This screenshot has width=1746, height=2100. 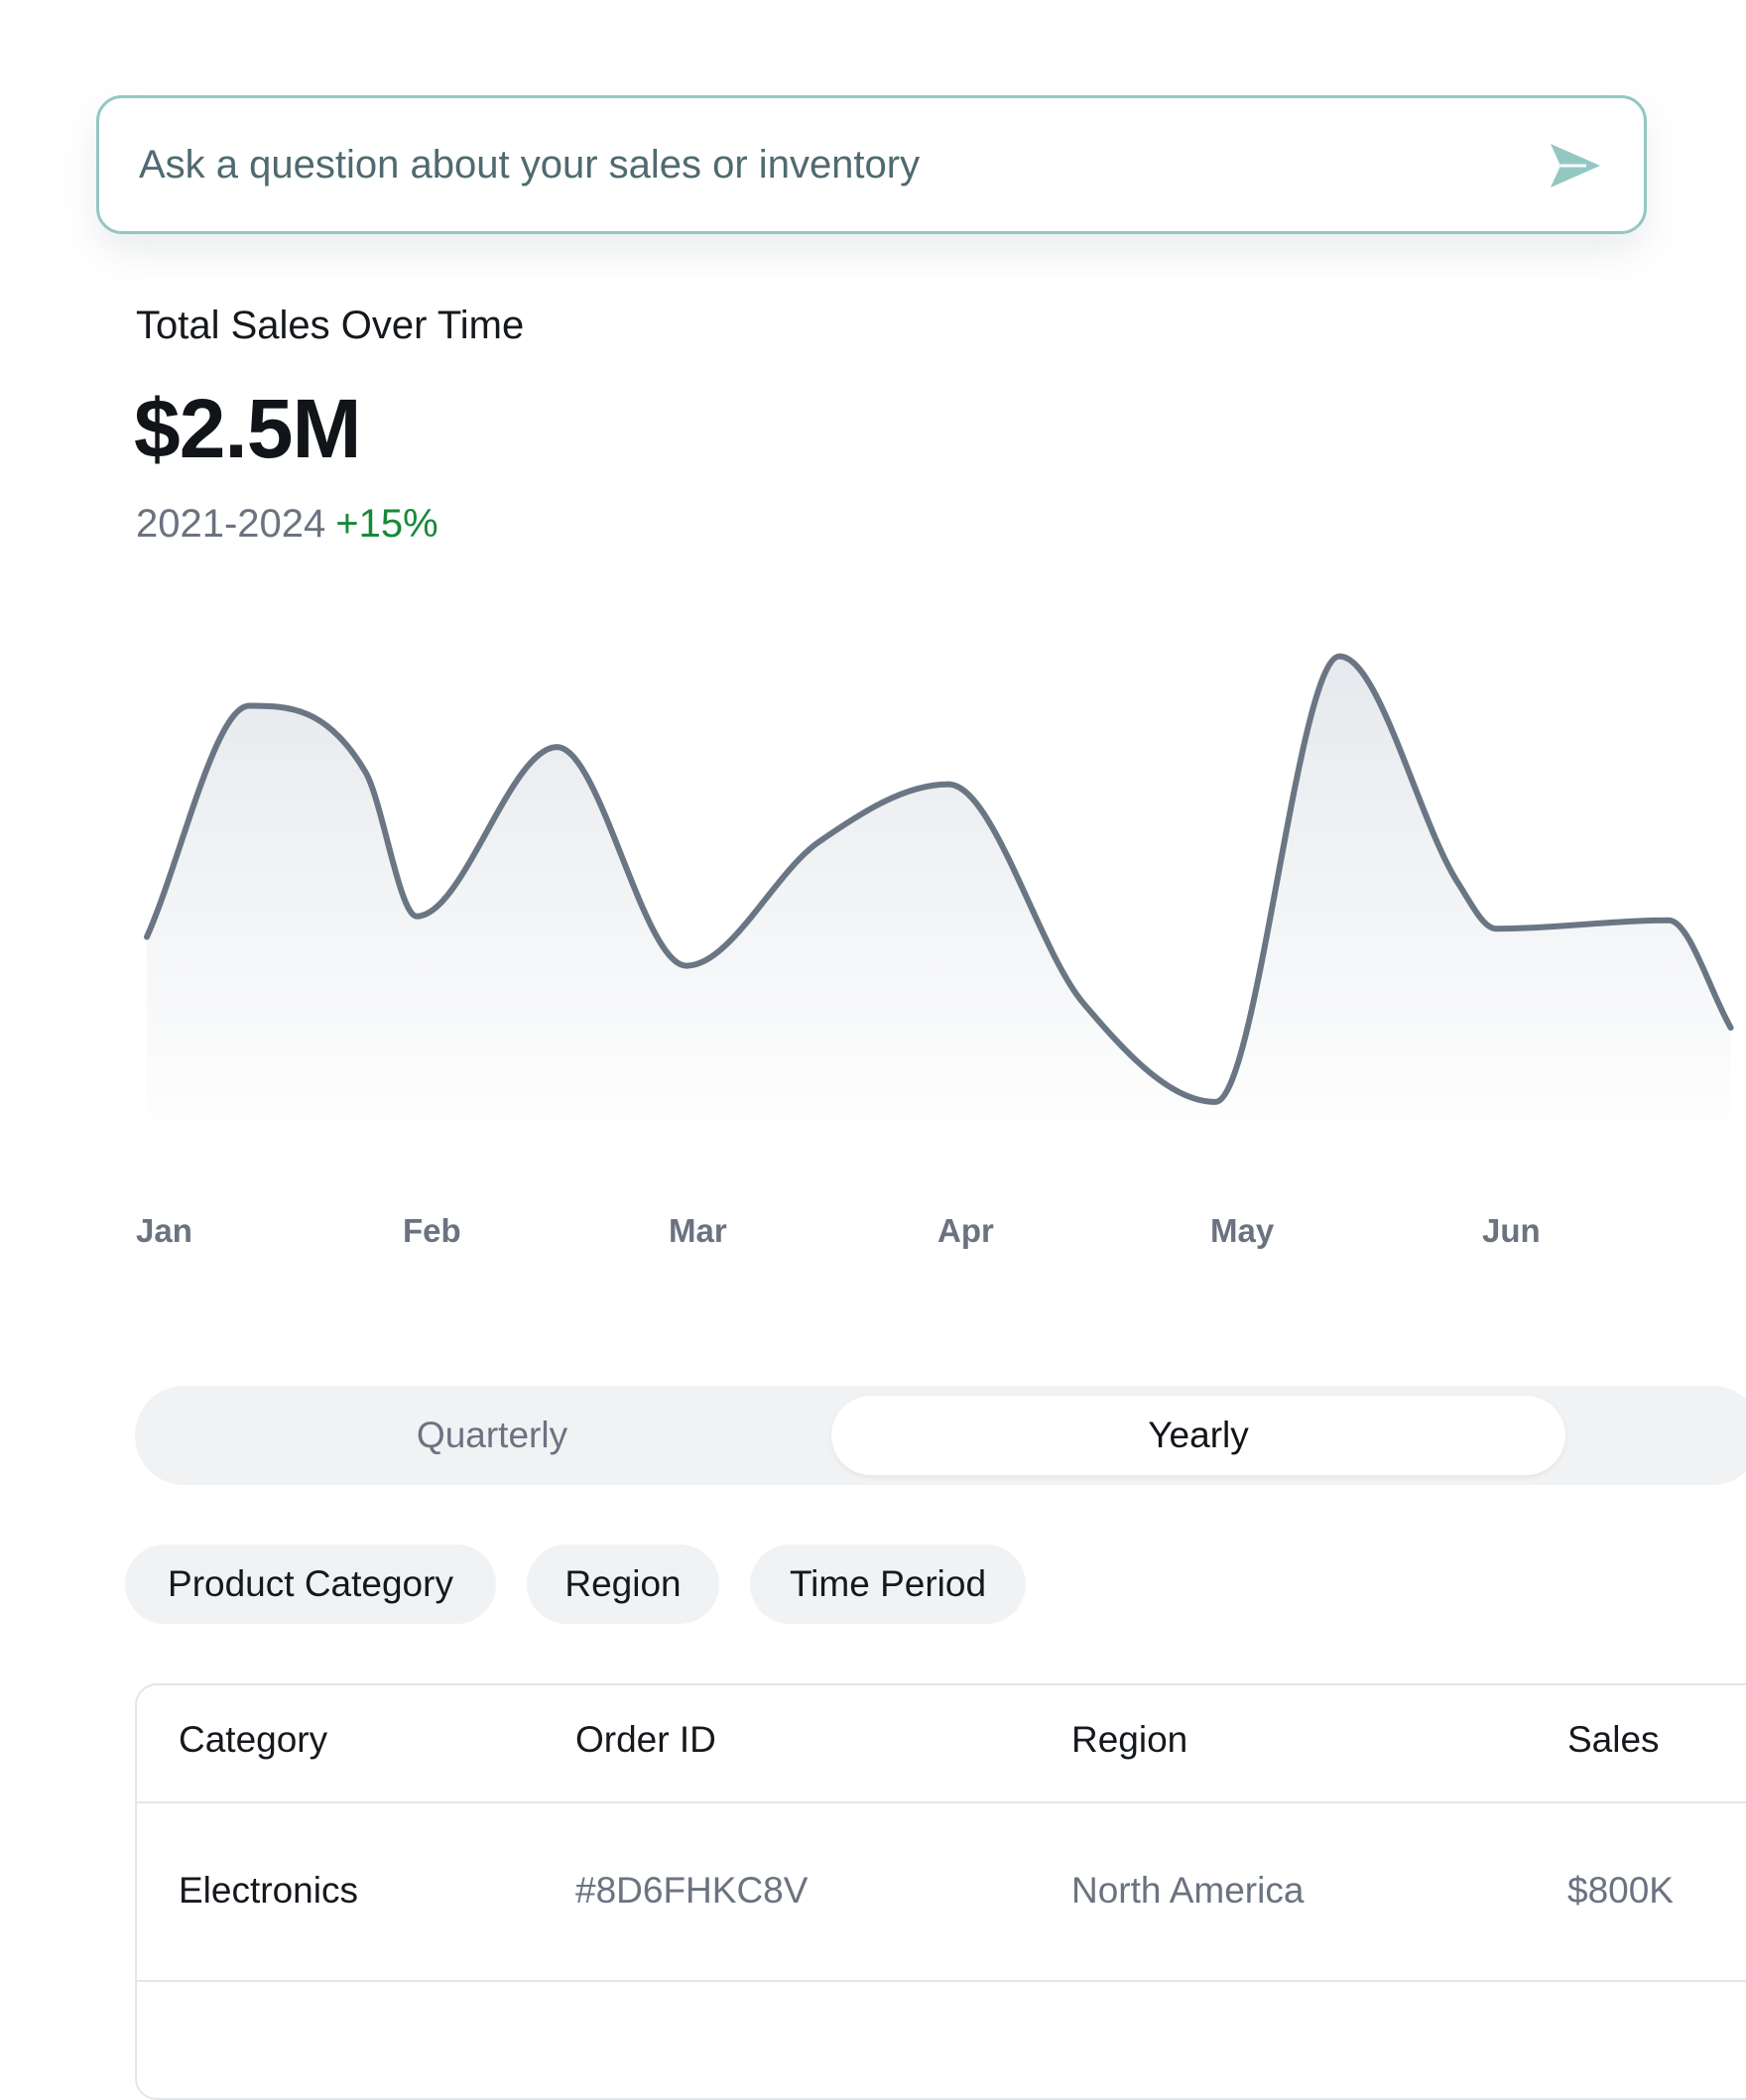 What do you see at coordinates (386, 524) in the screenshot?
I see `growth-badge: +15%` at bounding box center [386, 524].